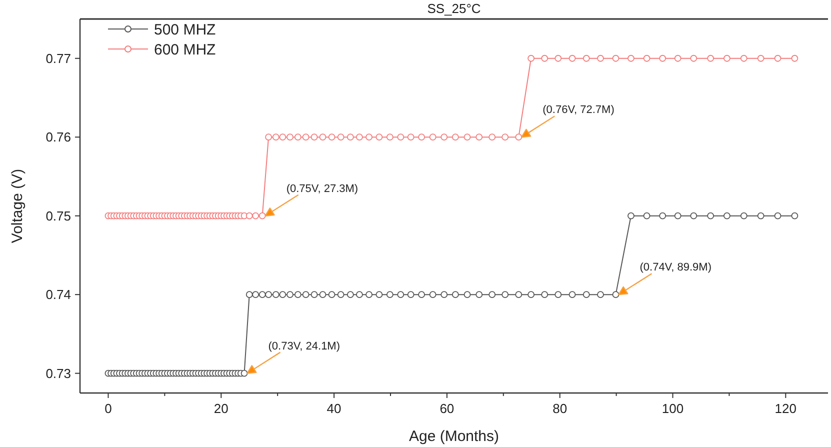 The height and width of the screenshot is (447, 831). Describe the element at coordinates (185, 49) in the screenshot. I see `legend-label: 600 MHZ` at that location.